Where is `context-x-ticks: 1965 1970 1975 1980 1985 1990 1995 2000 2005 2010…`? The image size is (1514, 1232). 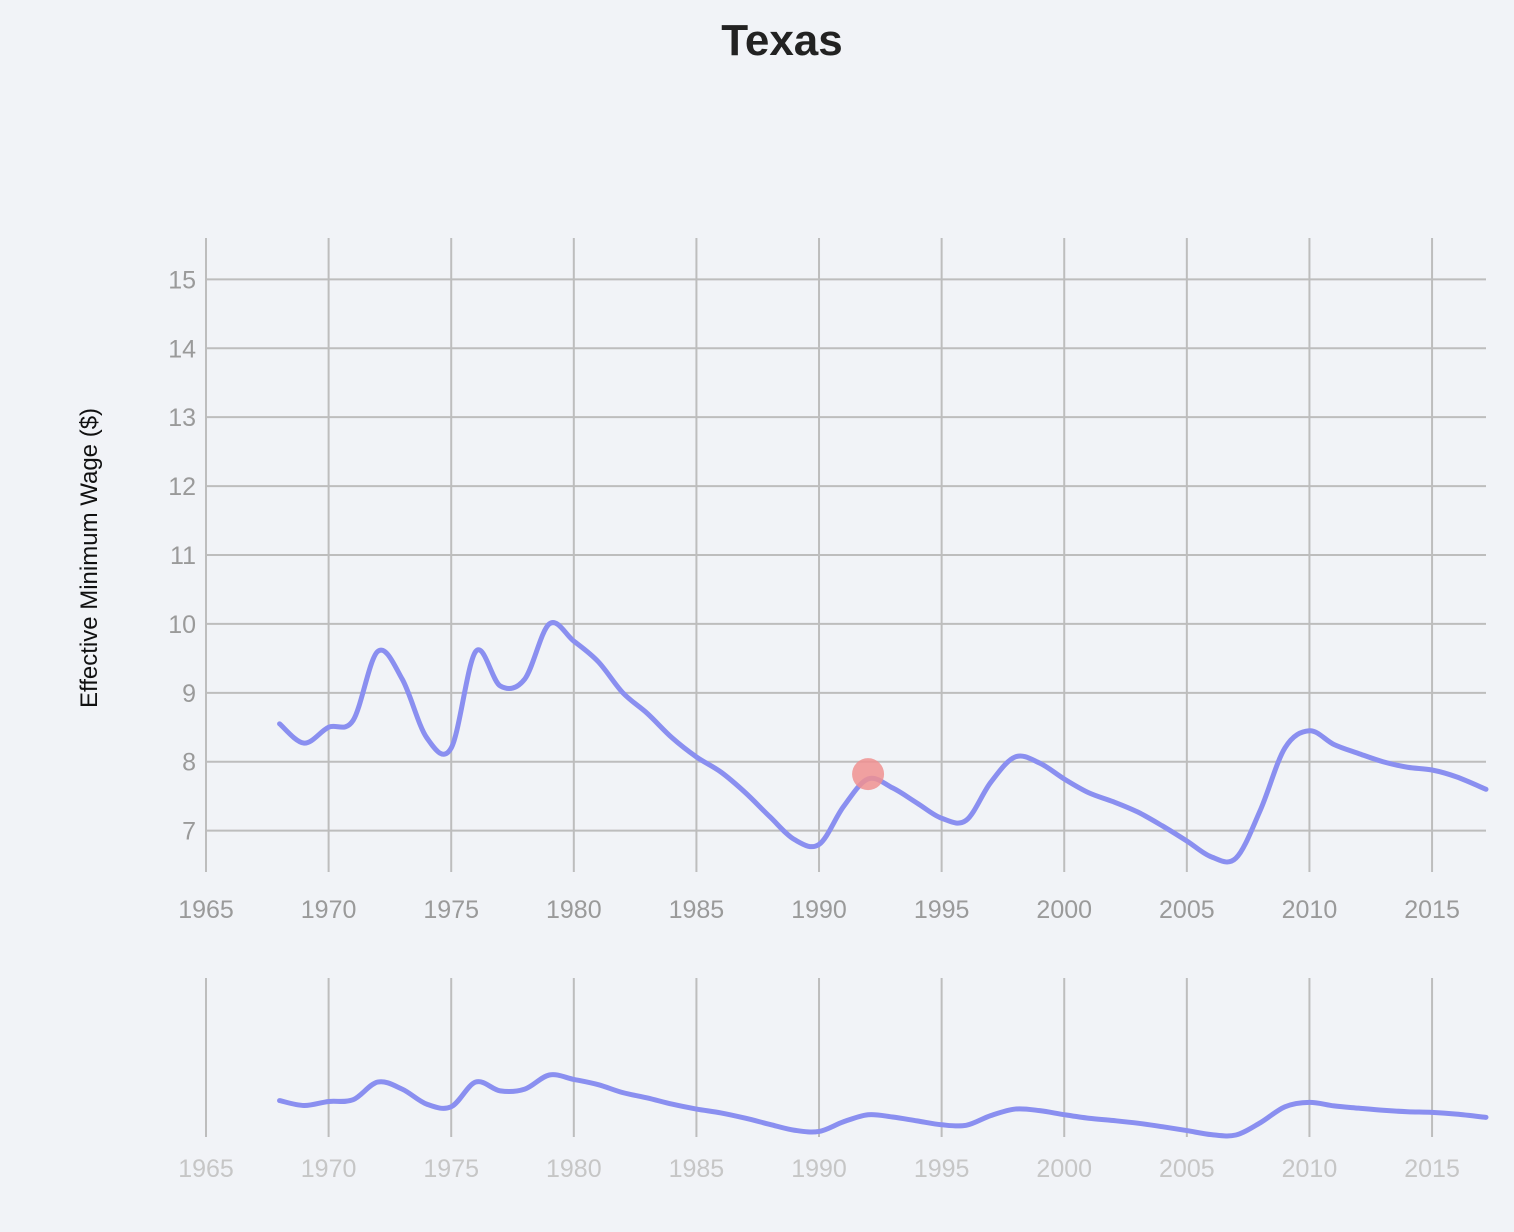
context-x-ticks: 1965 1970 1975 1980 1985 1990 1995 2000 2005 2010… is located at coordinates (819, 1169).